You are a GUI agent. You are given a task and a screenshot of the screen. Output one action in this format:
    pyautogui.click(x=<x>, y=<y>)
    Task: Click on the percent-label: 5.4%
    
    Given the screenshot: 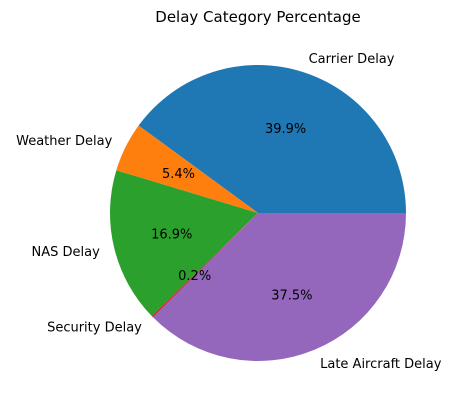 What is the action you would take?
    pyautogui.click(x=178, y=174)
    